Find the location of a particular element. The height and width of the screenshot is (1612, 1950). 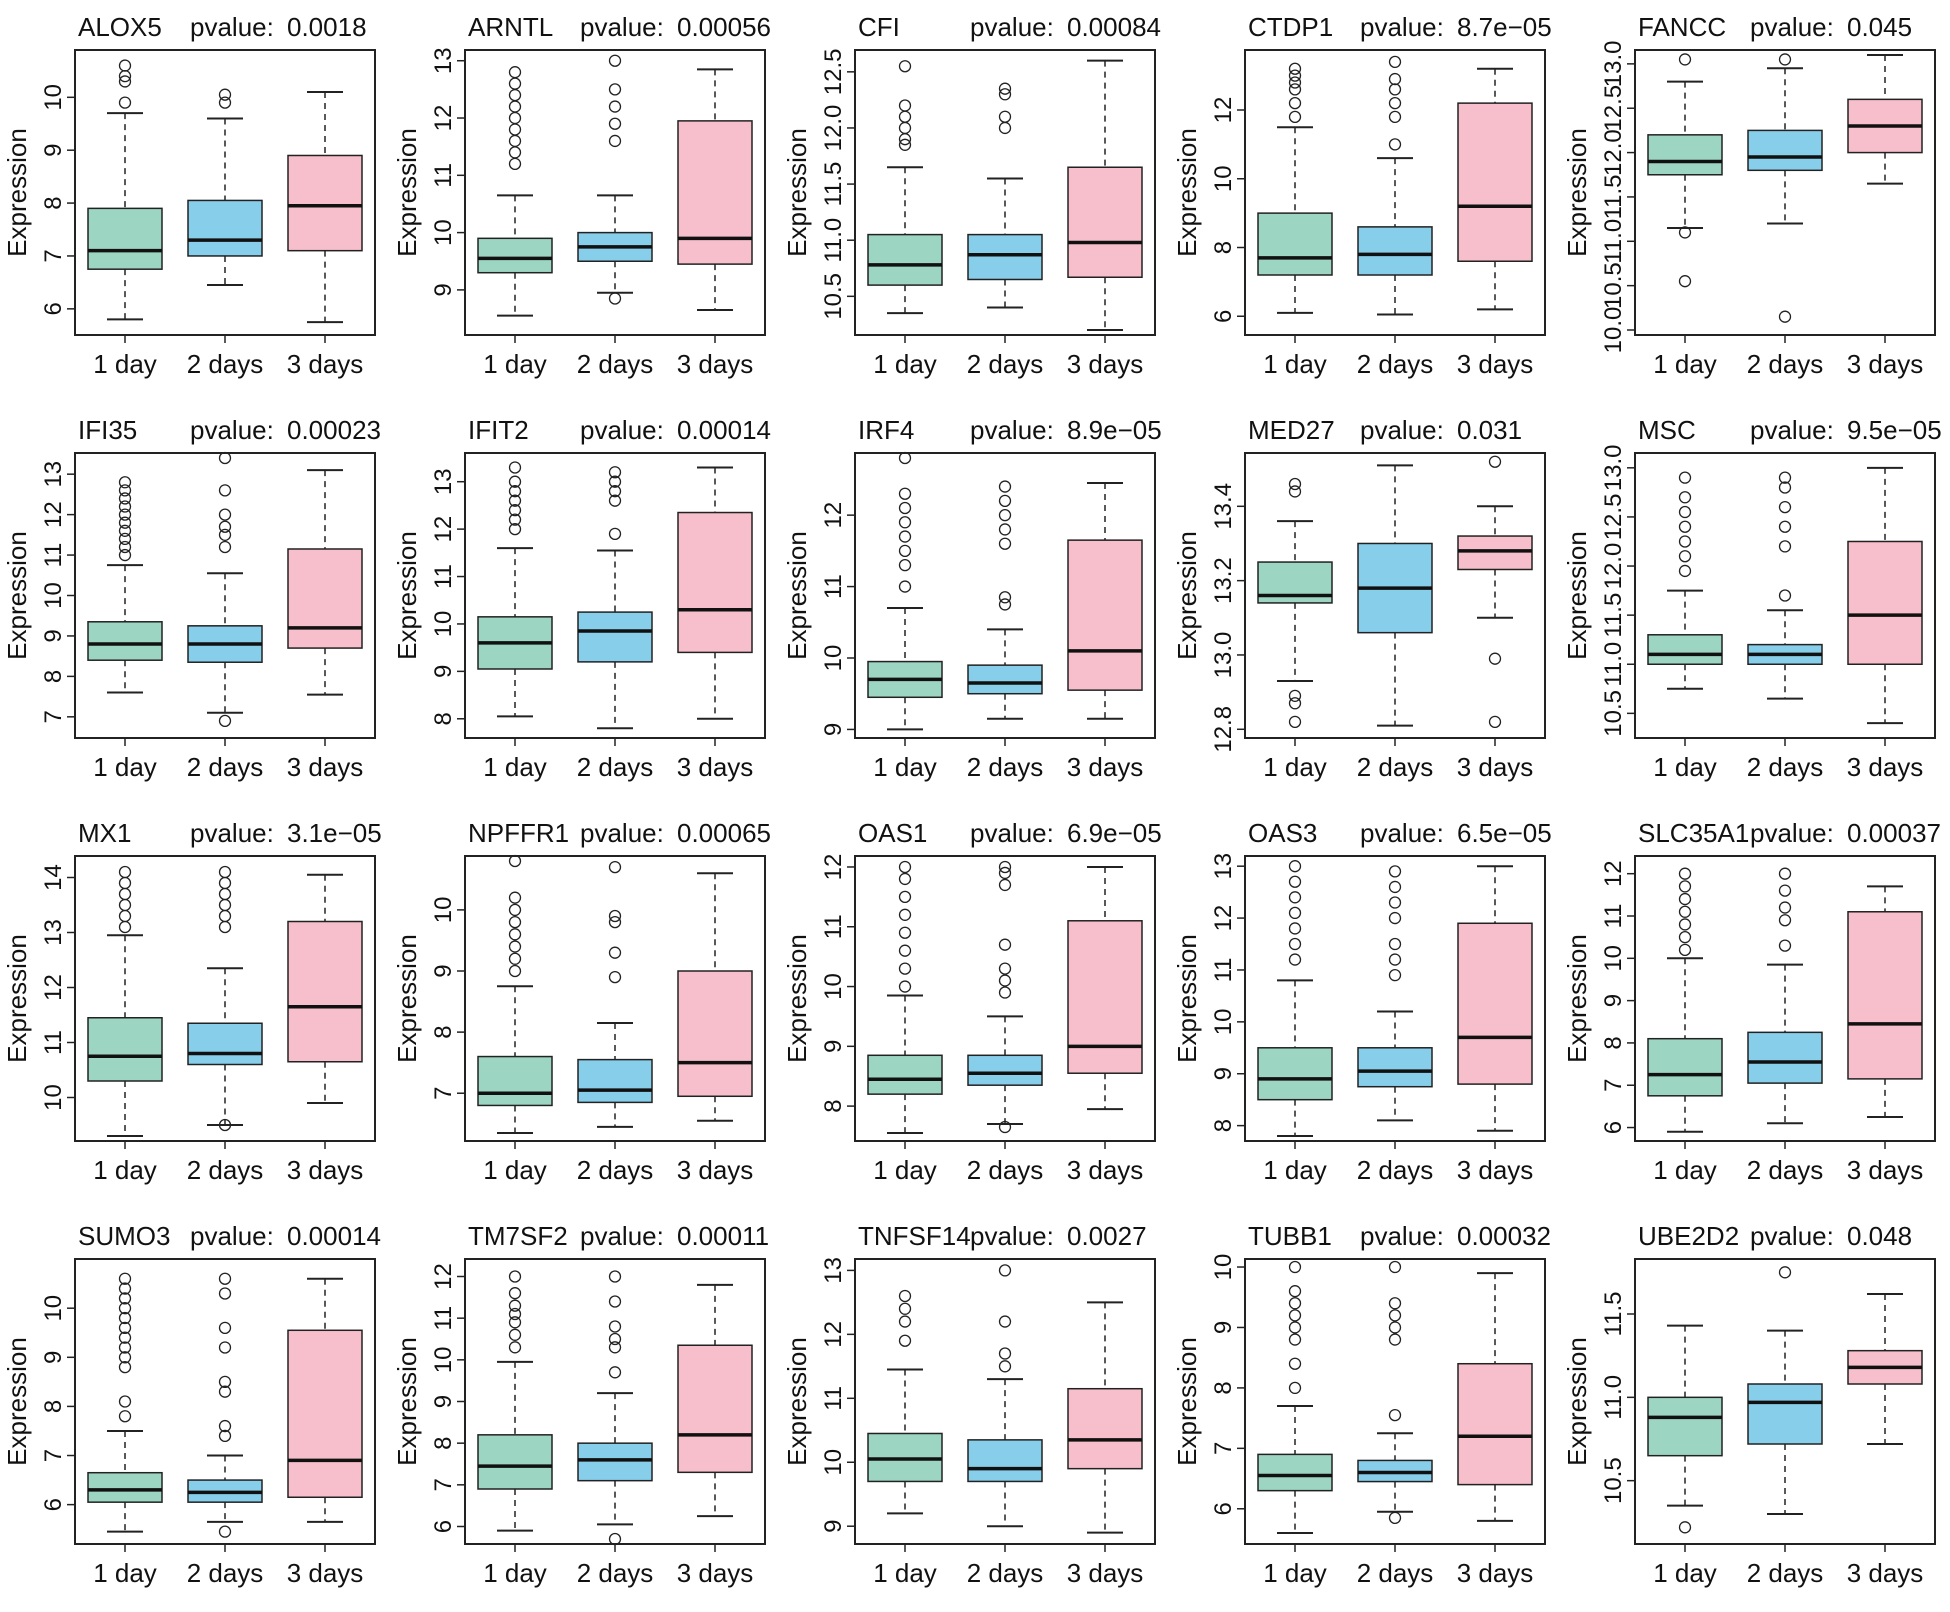

pvalue-value: 0.00032 is located at coordinates (1504, 1236).